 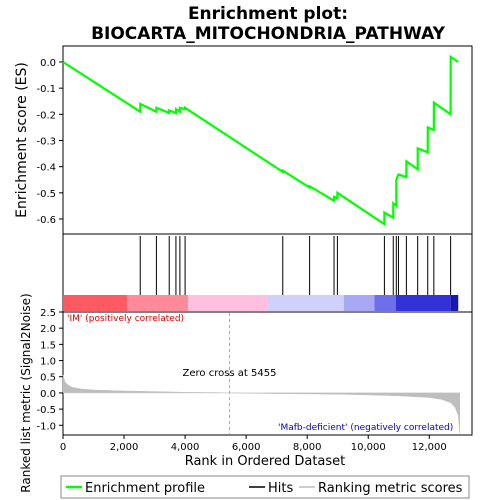 I want to click on ranking-x-tick-label: 2,000, so click(x=124, y=447).